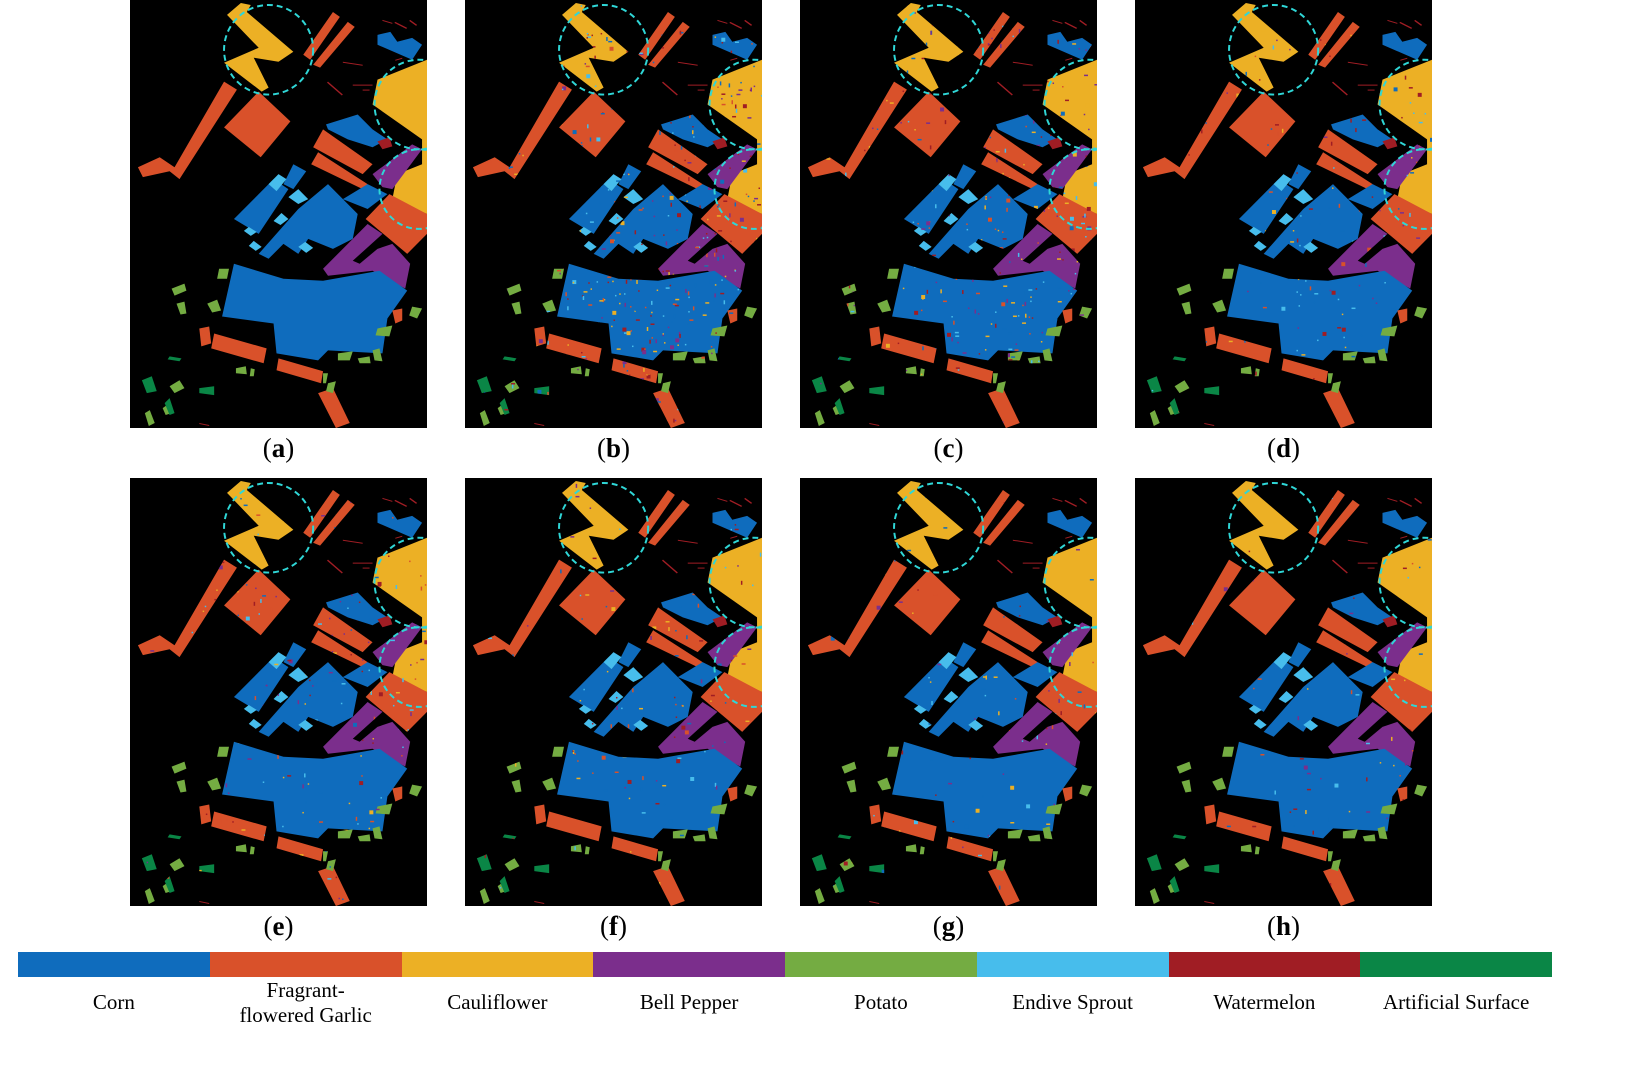 This screenshot has height=1071, width=1630. What do you see at coordinates (278, 448) in the screenshot?
I see `panel-label-a: (a)` at bounding box center [278, 448].